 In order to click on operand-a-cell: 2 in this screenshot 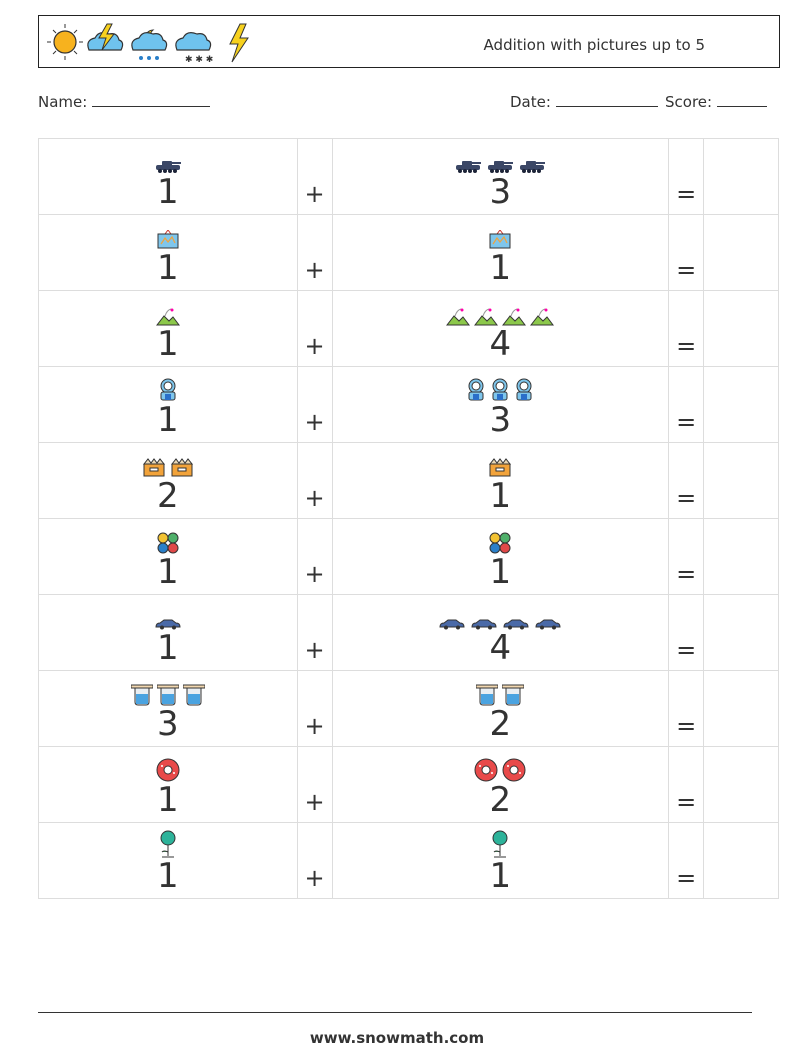, I will do `click(168, 480)`.